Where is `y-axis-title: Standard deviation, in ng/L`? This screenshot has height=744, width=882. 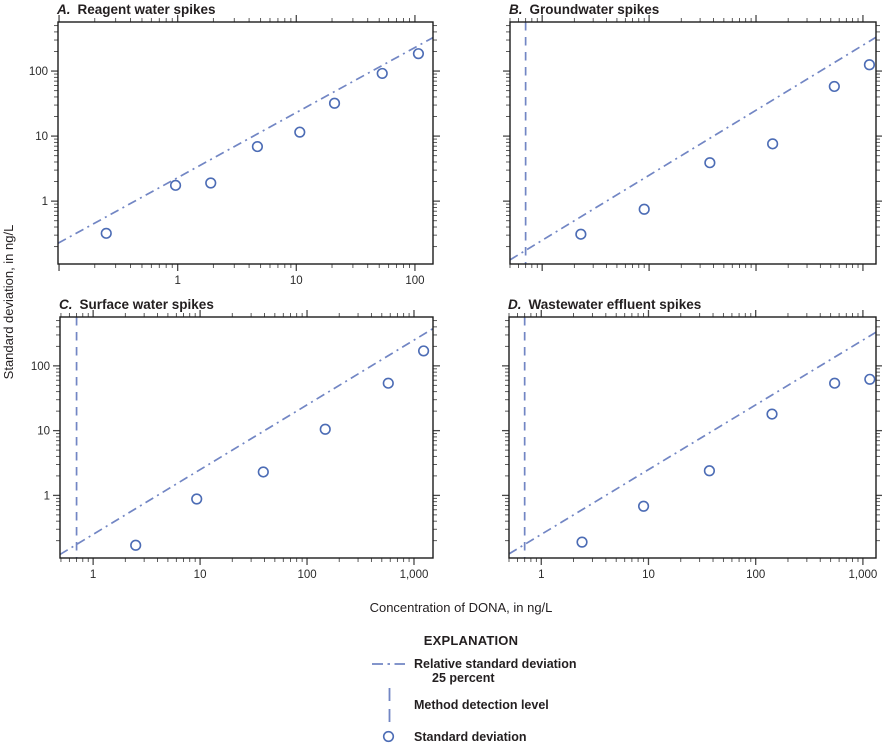
y-axis-title: Standard deviation, in ng/L is located at coordinates (8, 302).